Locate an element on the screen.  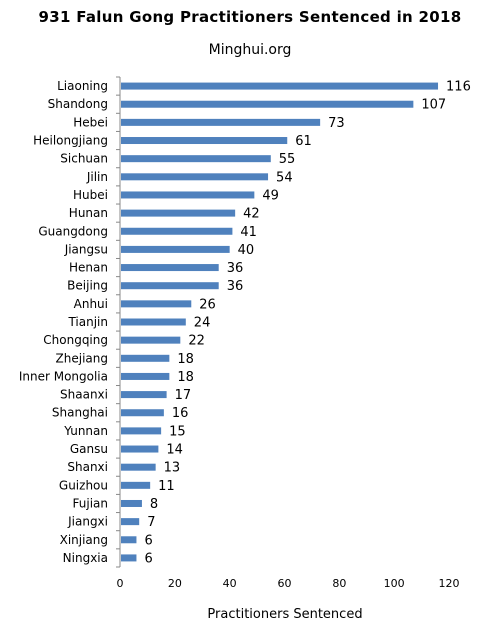
y-tick-label: Sichuan is located at coordinates (84, 159).